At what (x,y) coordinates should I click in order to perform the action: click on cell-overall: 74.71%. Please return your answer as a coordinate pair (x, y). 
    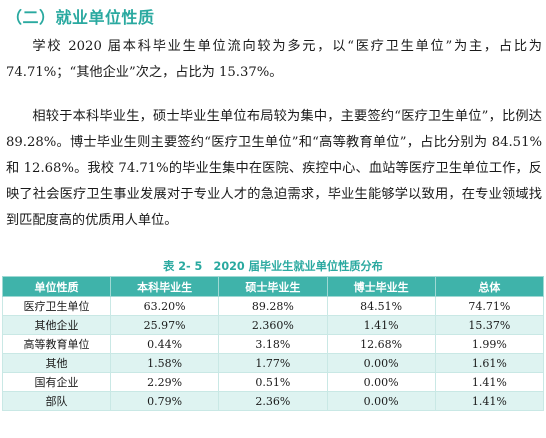
    Looking at the image, I should click on (489, 306).